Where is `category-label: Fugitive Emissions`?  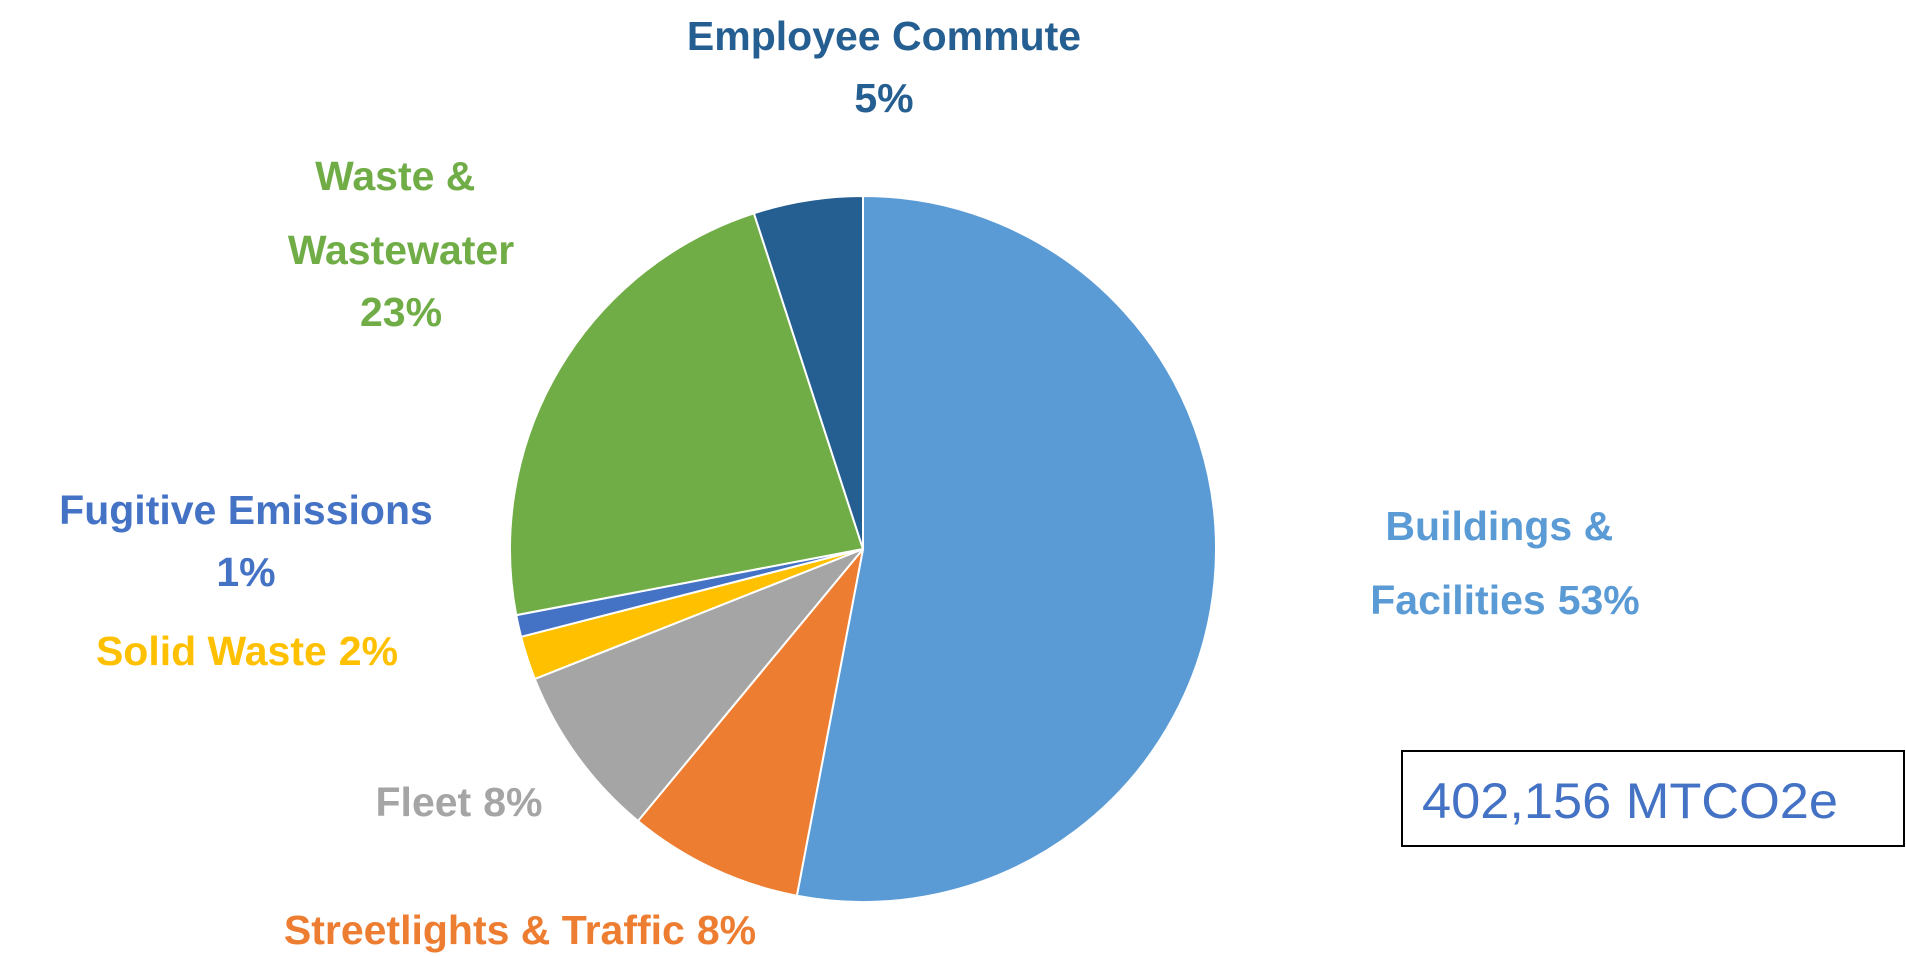 category-label: Fugitive Emissions is located at coordinates (246, 510).